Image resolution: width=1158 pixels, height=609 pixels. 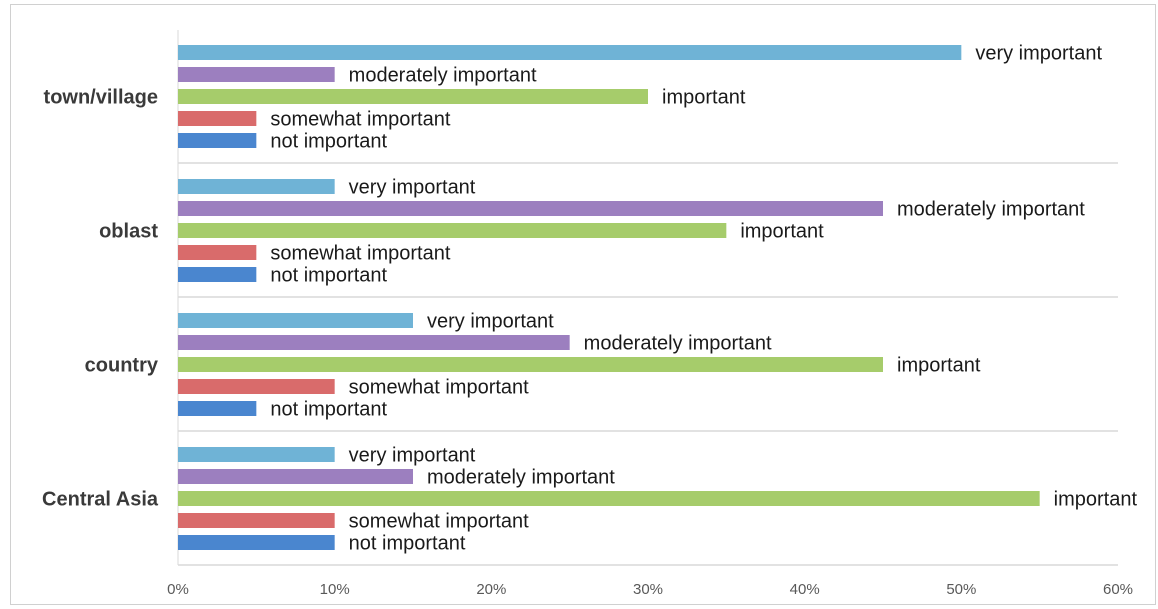 What do you see at coordinates (335, 589) in the screenshot?
I see `x-tick-label: 10%` at bounding box center [335, 589].